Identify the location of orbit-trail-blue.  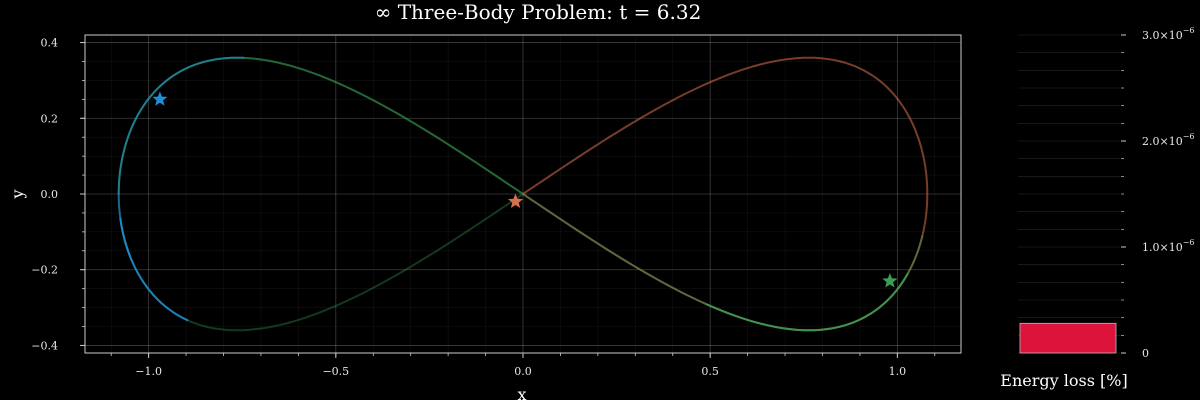
(181, 157).